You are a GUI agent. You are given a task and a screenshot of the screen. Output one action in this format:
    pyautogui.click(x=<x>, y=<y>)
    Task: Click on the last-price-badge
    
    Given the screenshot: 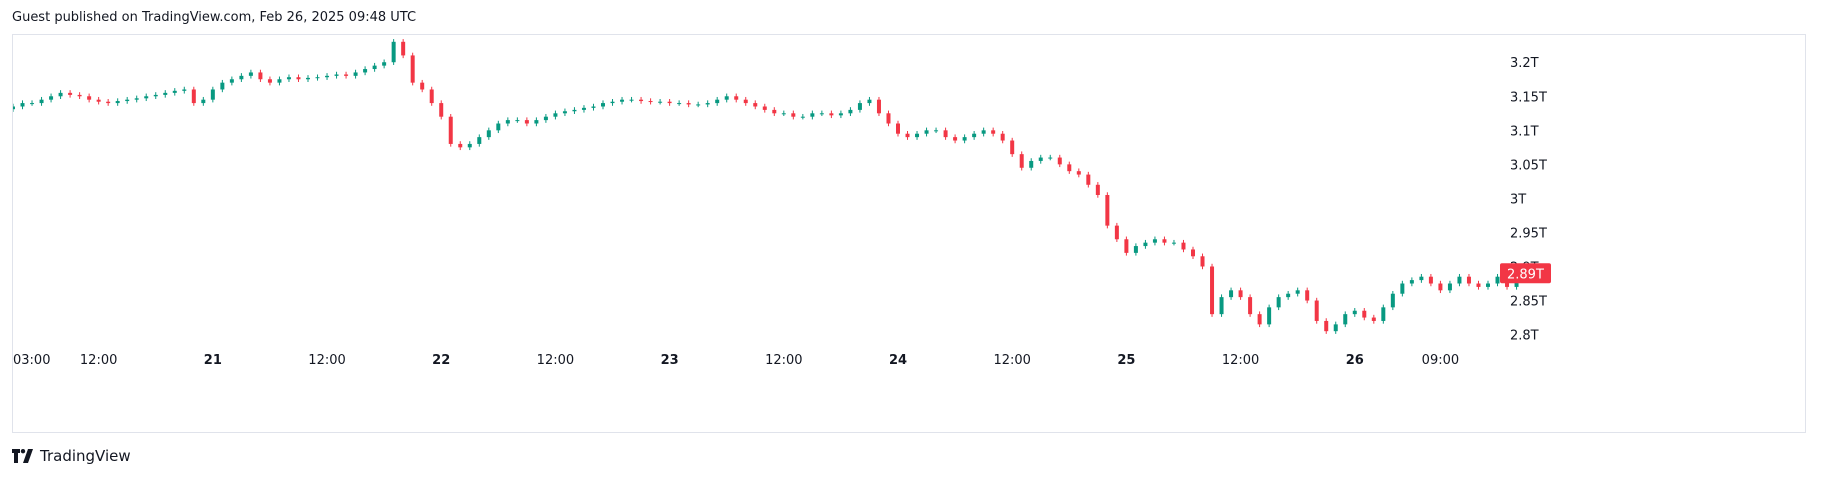 What is the action you would take?
    pyautogui.click(x=1525, y=273)
    